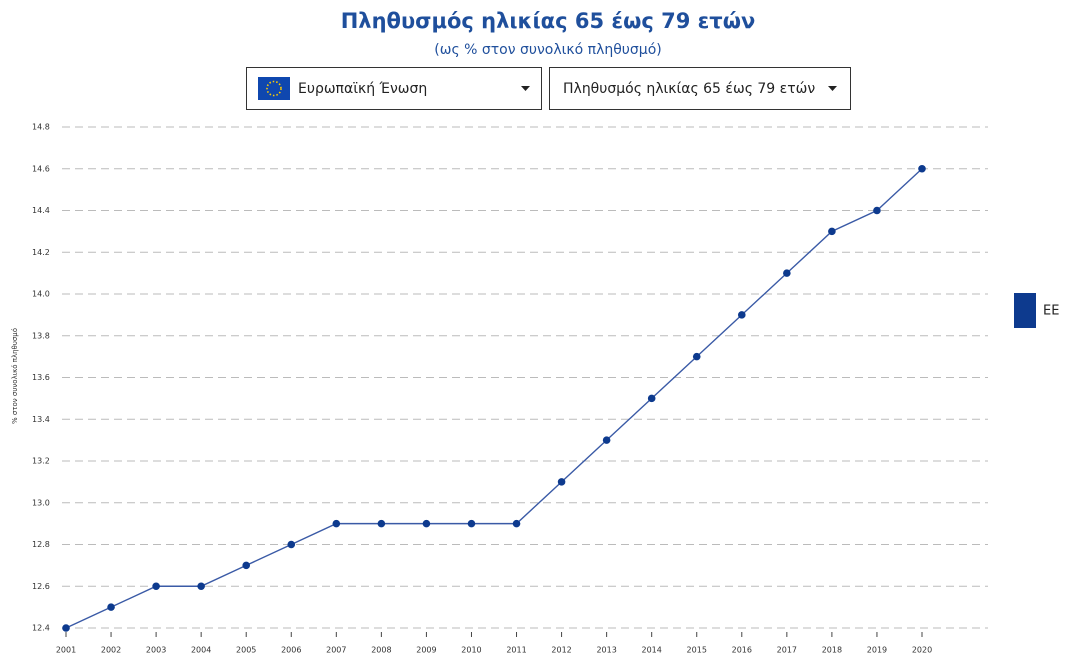  Describe the element at coordinates (787, 650) in the screenshot. I see `x-tick-label: 2017` at that location.